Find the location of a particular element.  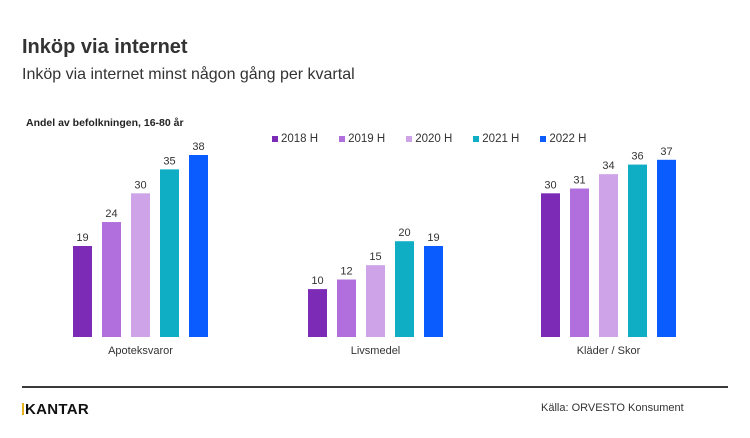

data-label: 36 is located at coordinates (637, 157).